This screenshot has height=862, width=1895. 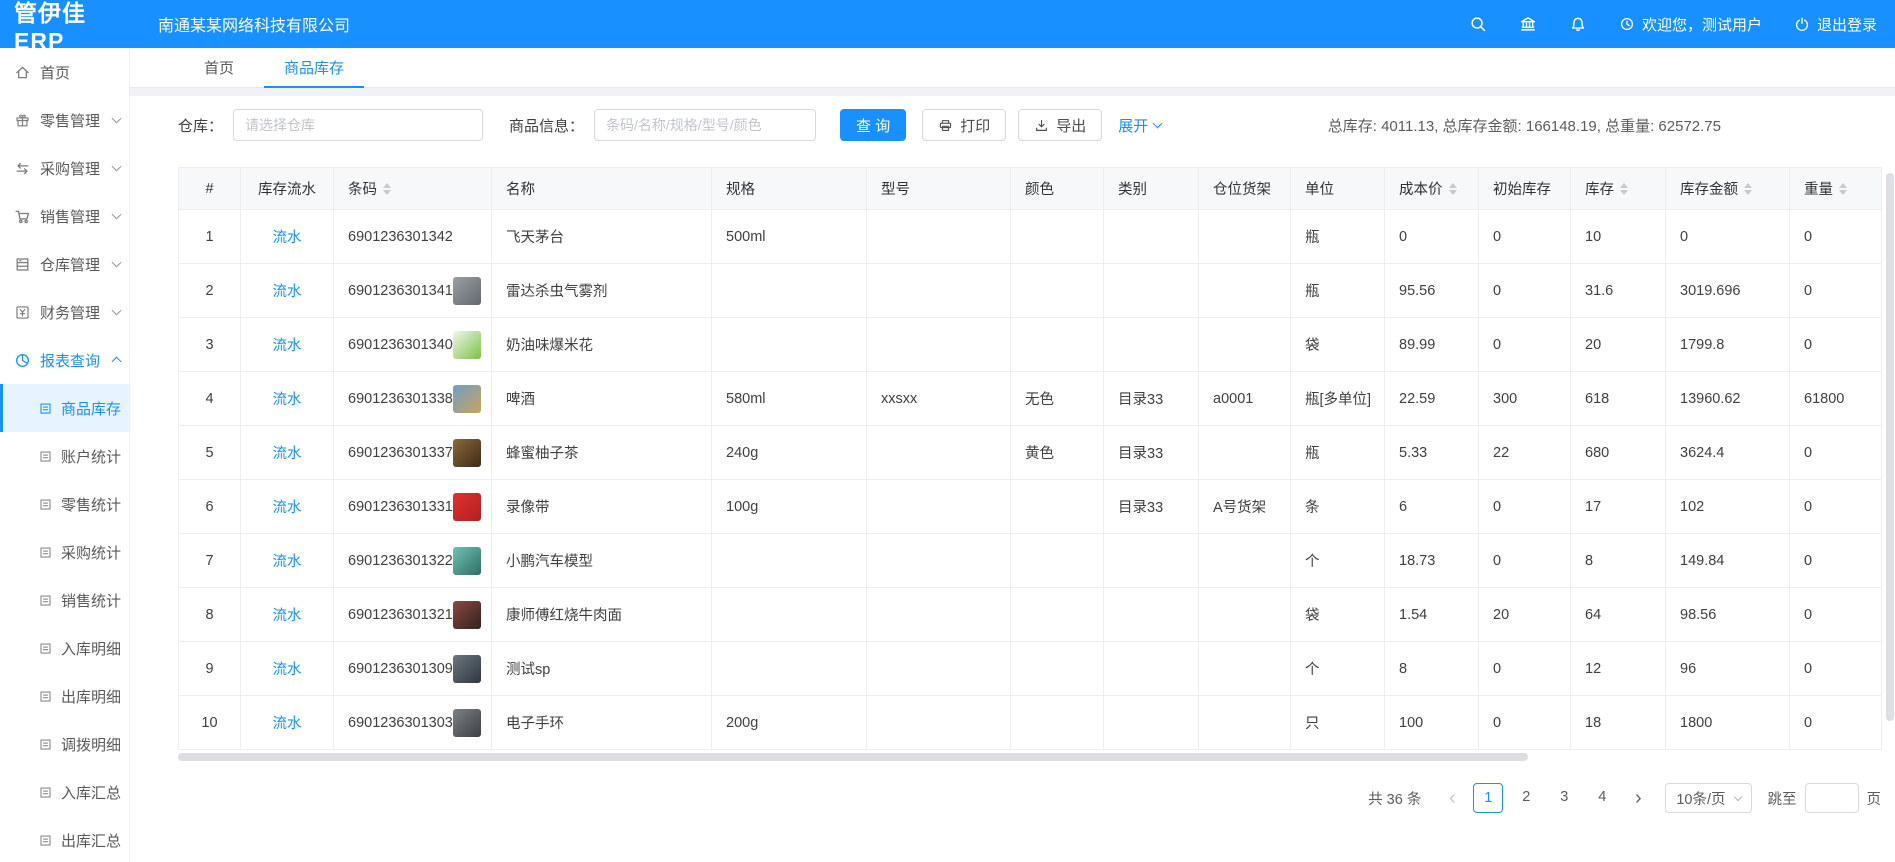 What do you see at coordinates (64, 408) in the screenshot?
I see `sidebar-item-goods-stock: 商品库存` at bounding box center [64, 408].